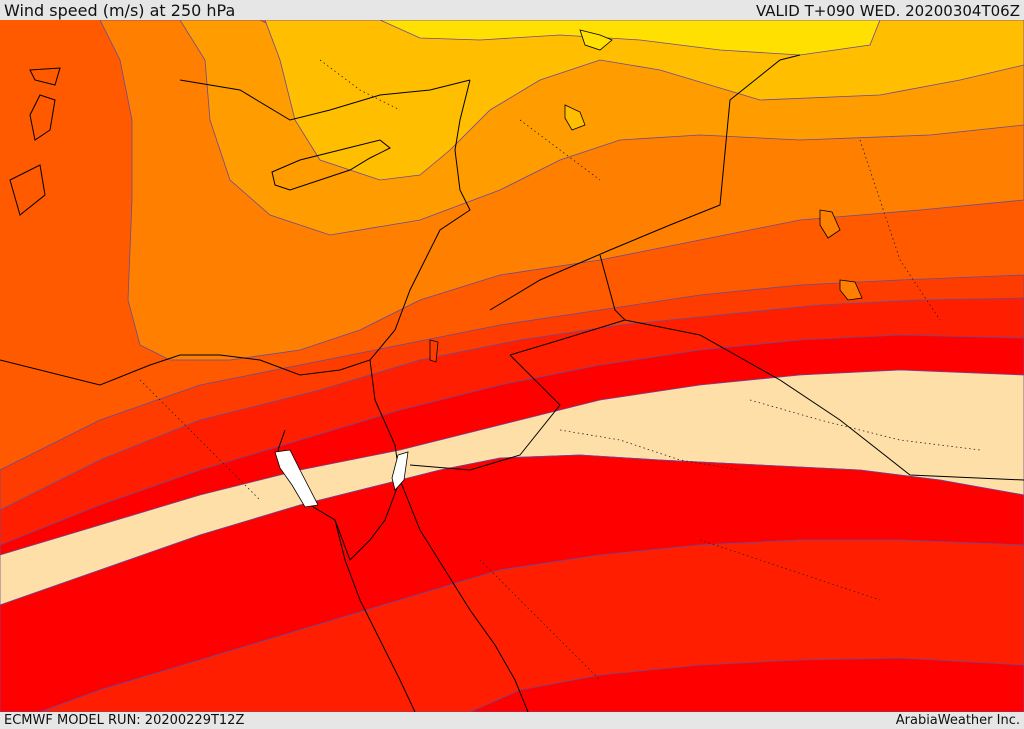 This screenshot has height=729, width=1024. I want to click on lake-van, so click(596, 40).